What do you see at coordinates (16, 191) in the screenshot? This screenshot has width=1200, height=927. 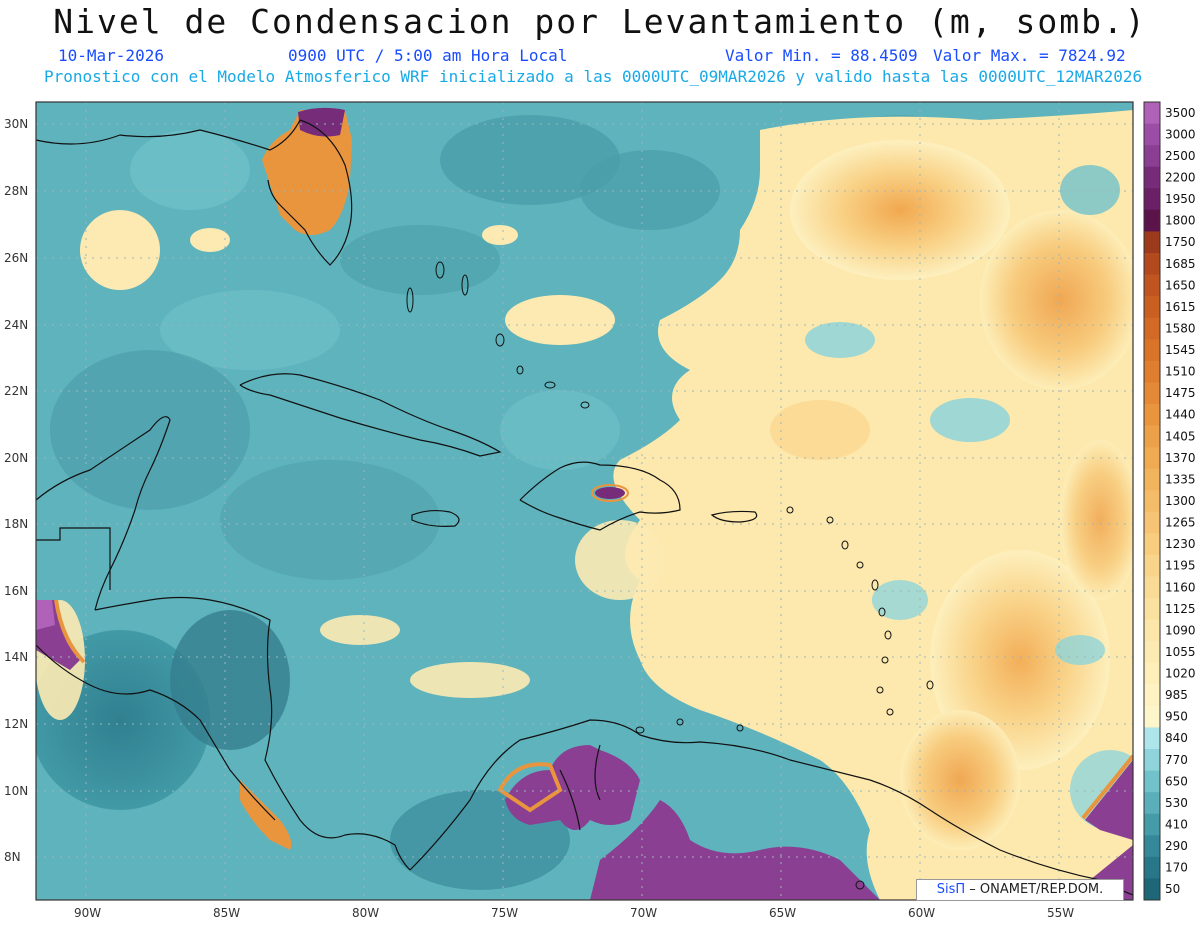 I see `lat-label: 28N` at bounding box center [16, 191].